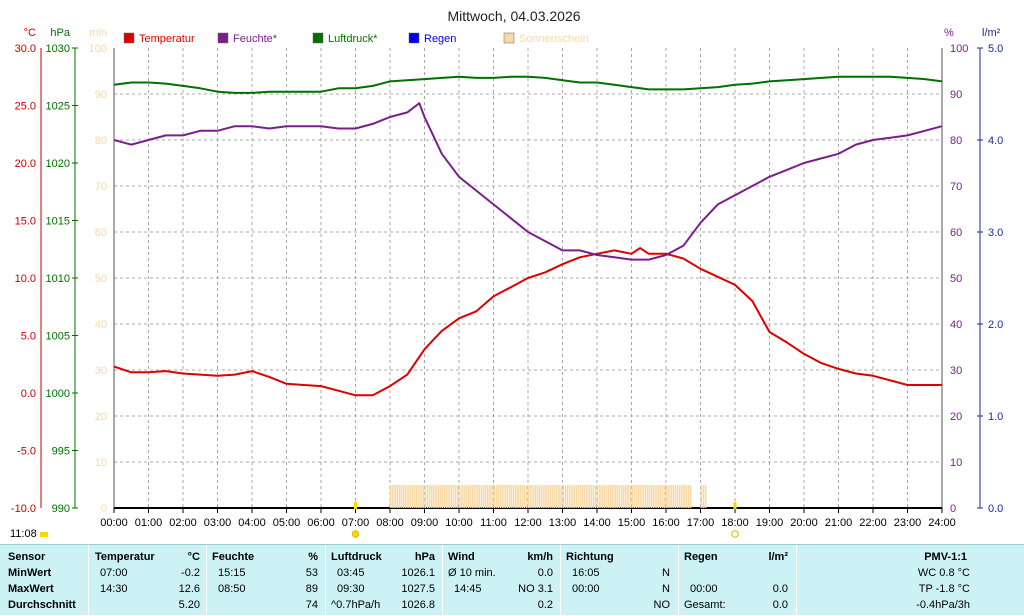  Describe the element at coordinates (114, 573) in the screenshot. I see `temp-min-time: 07:00` at that location.